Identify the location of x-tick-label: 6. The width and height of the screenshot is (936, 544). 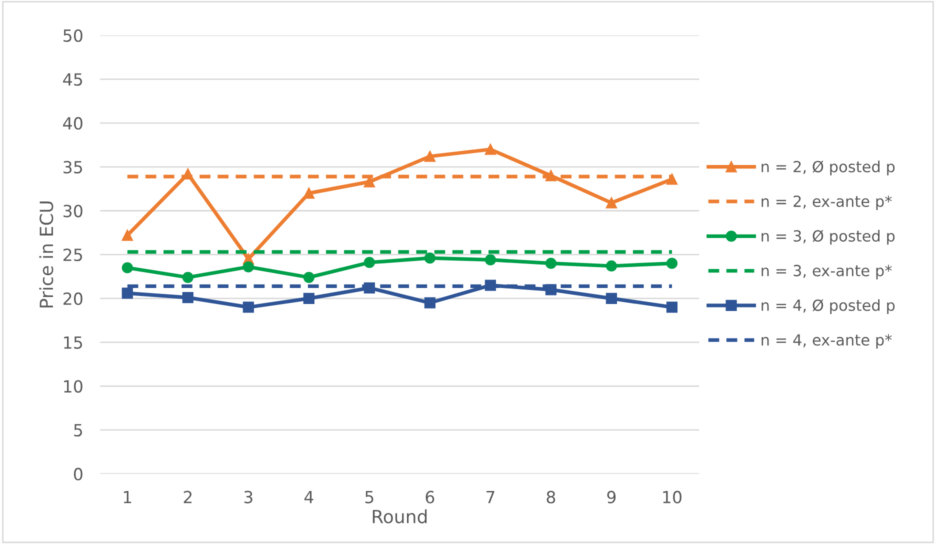
(430, 497).